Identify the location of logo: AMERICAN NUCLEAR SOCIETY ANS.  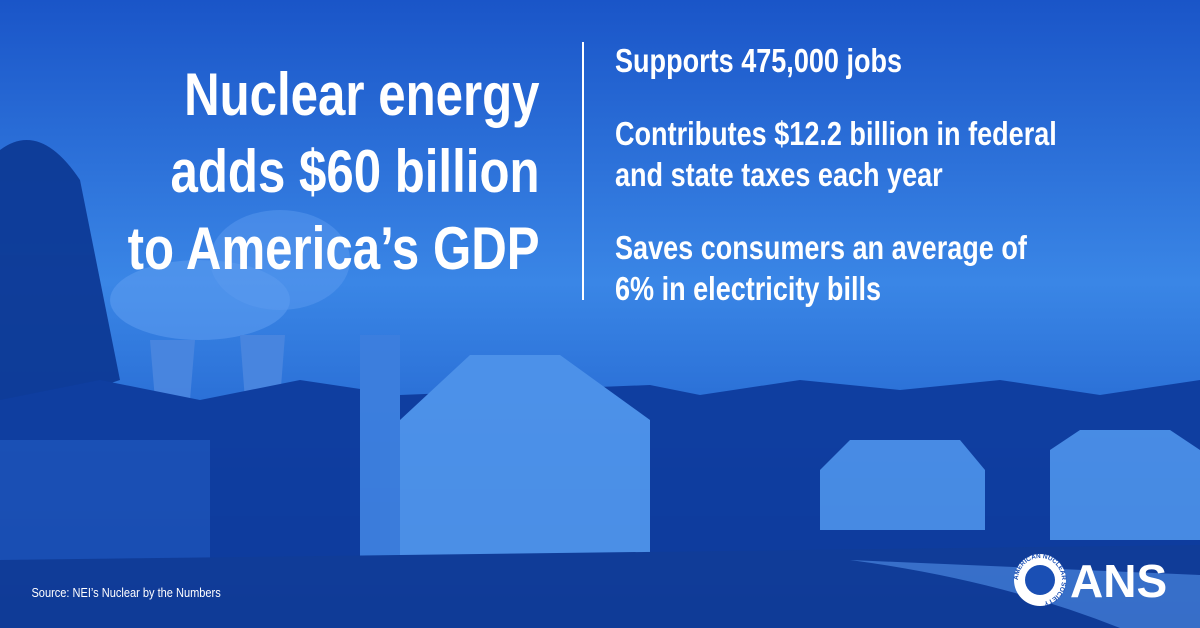
(1090, 580).